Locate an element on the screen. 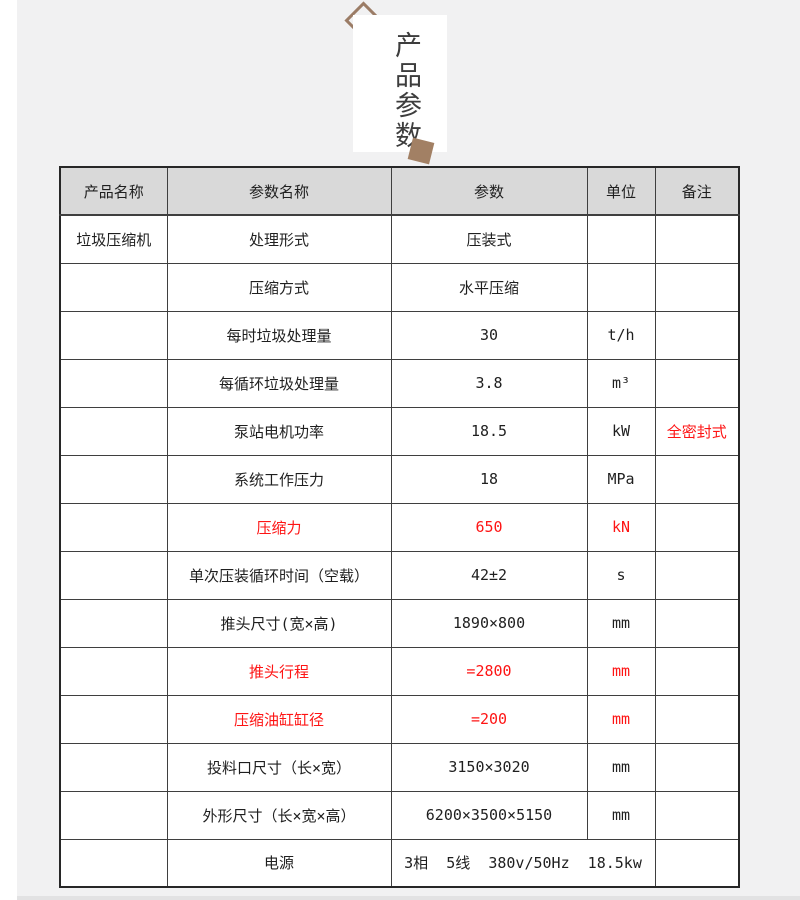 The width and height of the screenshot is (800, 900). table-row: 推头行程 =2800 mm is located at coordinates (399, 671).